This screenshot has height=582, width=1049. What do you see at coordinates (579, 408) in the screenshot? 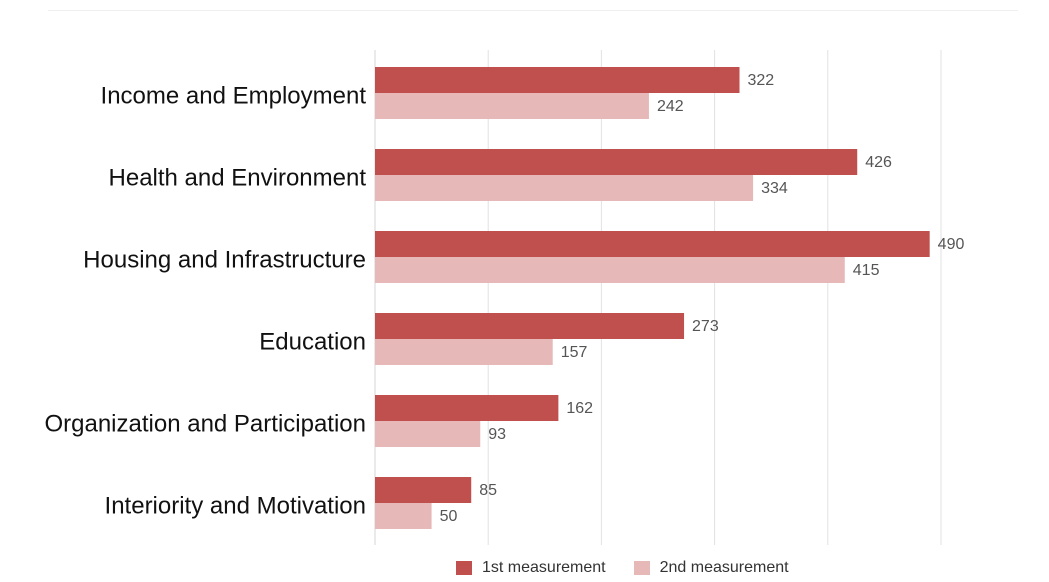
I see `data-label: 162` at bounding box center [579, 408].